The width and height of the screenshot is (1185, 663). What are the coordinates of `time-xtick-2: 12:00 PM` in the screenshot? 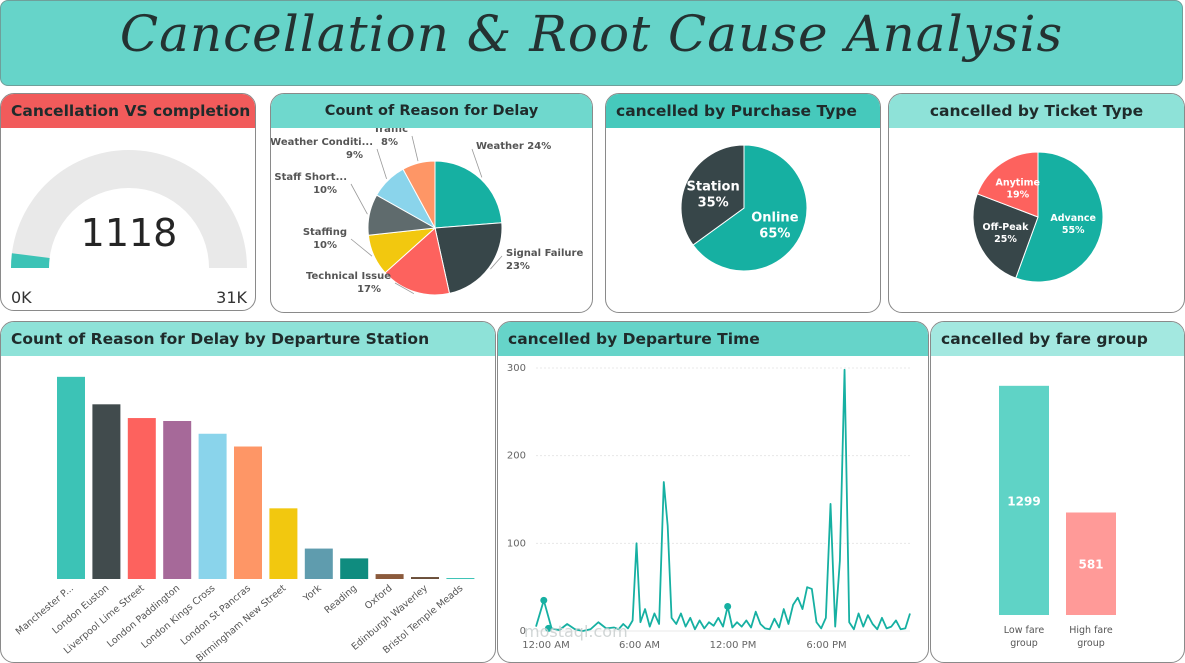 It's located at (733, 645).